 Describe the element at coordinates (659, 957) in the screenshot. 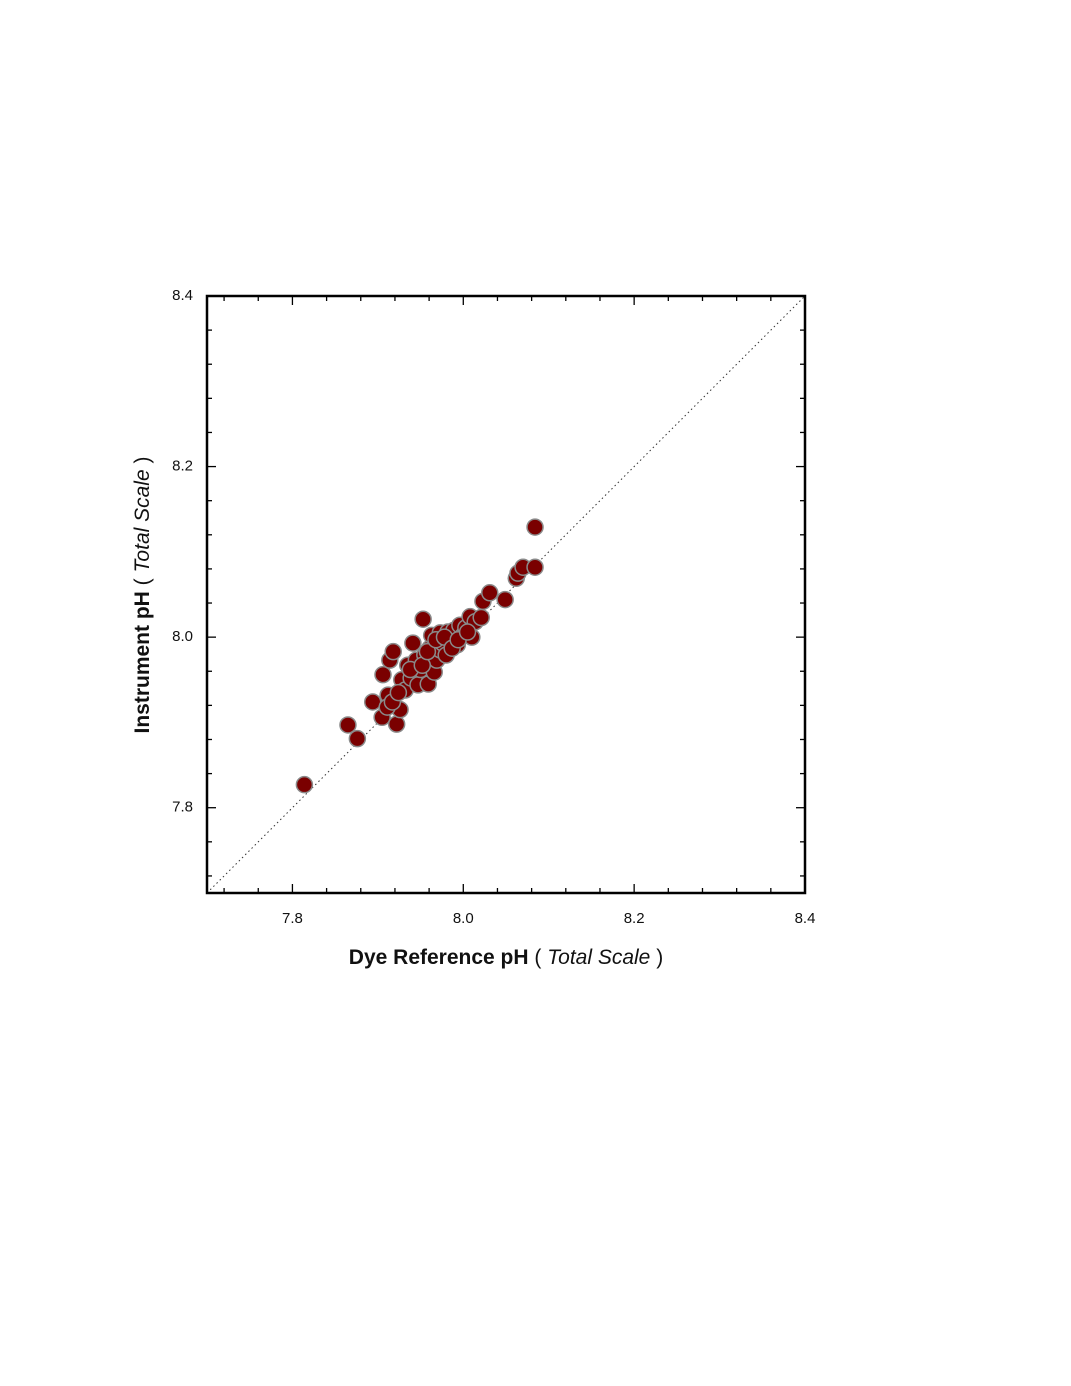

I see `x-label-paren: )` at that location.